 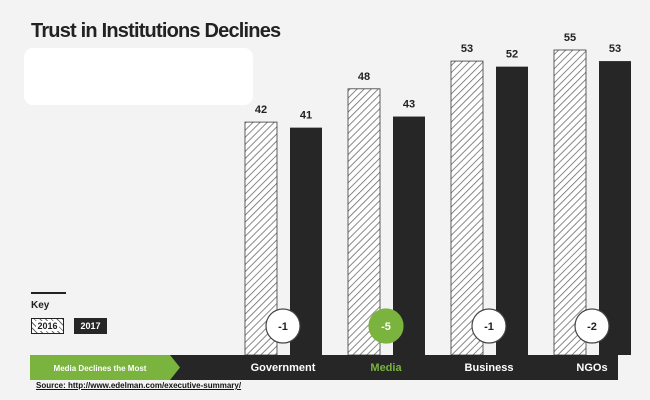 I want to click on change-label-media: -5, so click(x=386, y=327).